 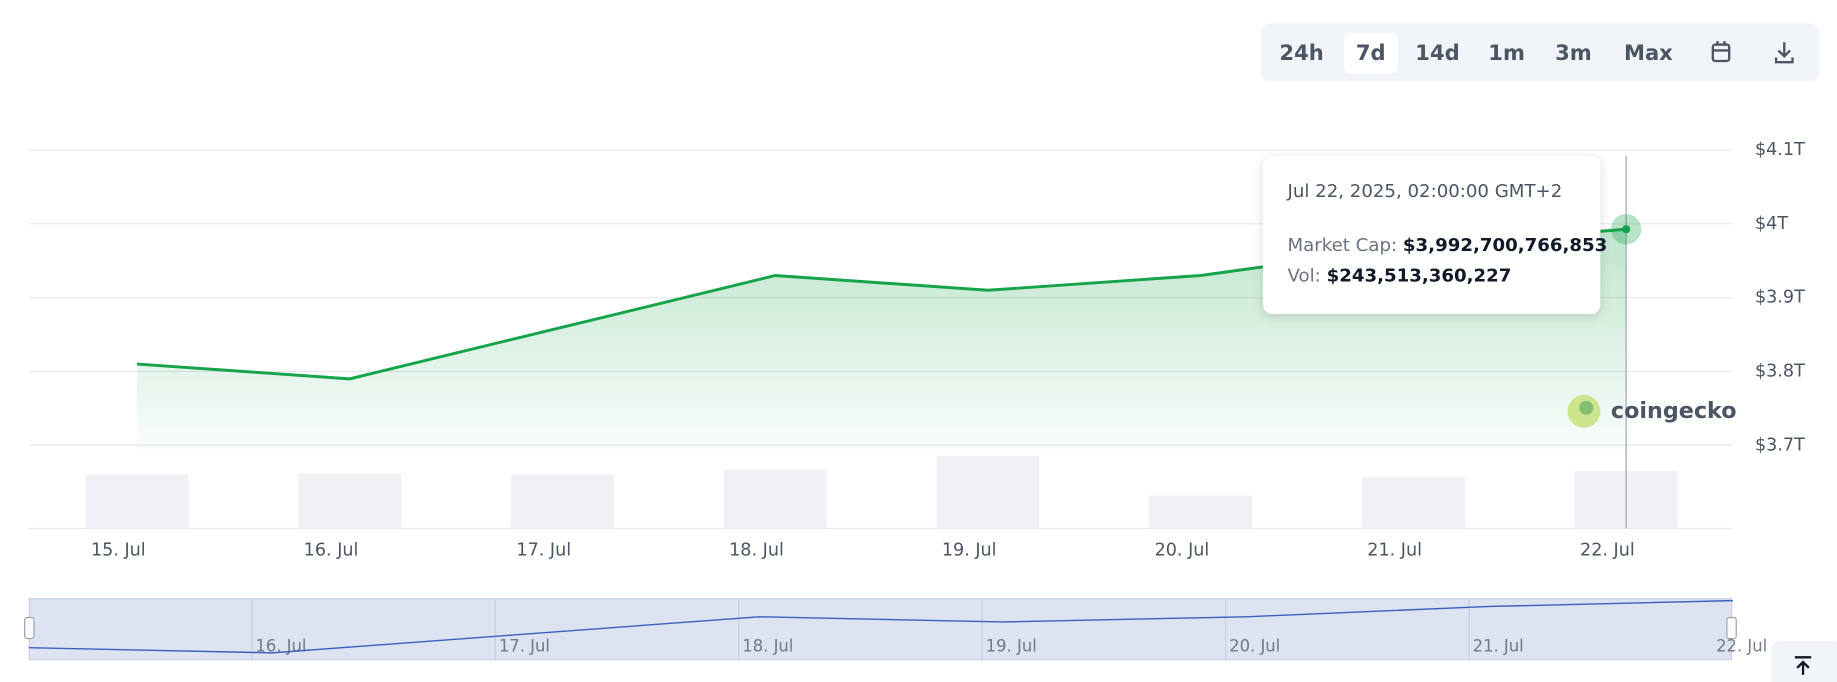 What do you see at coordinates (1771, 224) in the screenshot?
I see `y-tick-label: $4T` at bounding box center [1771, 224].